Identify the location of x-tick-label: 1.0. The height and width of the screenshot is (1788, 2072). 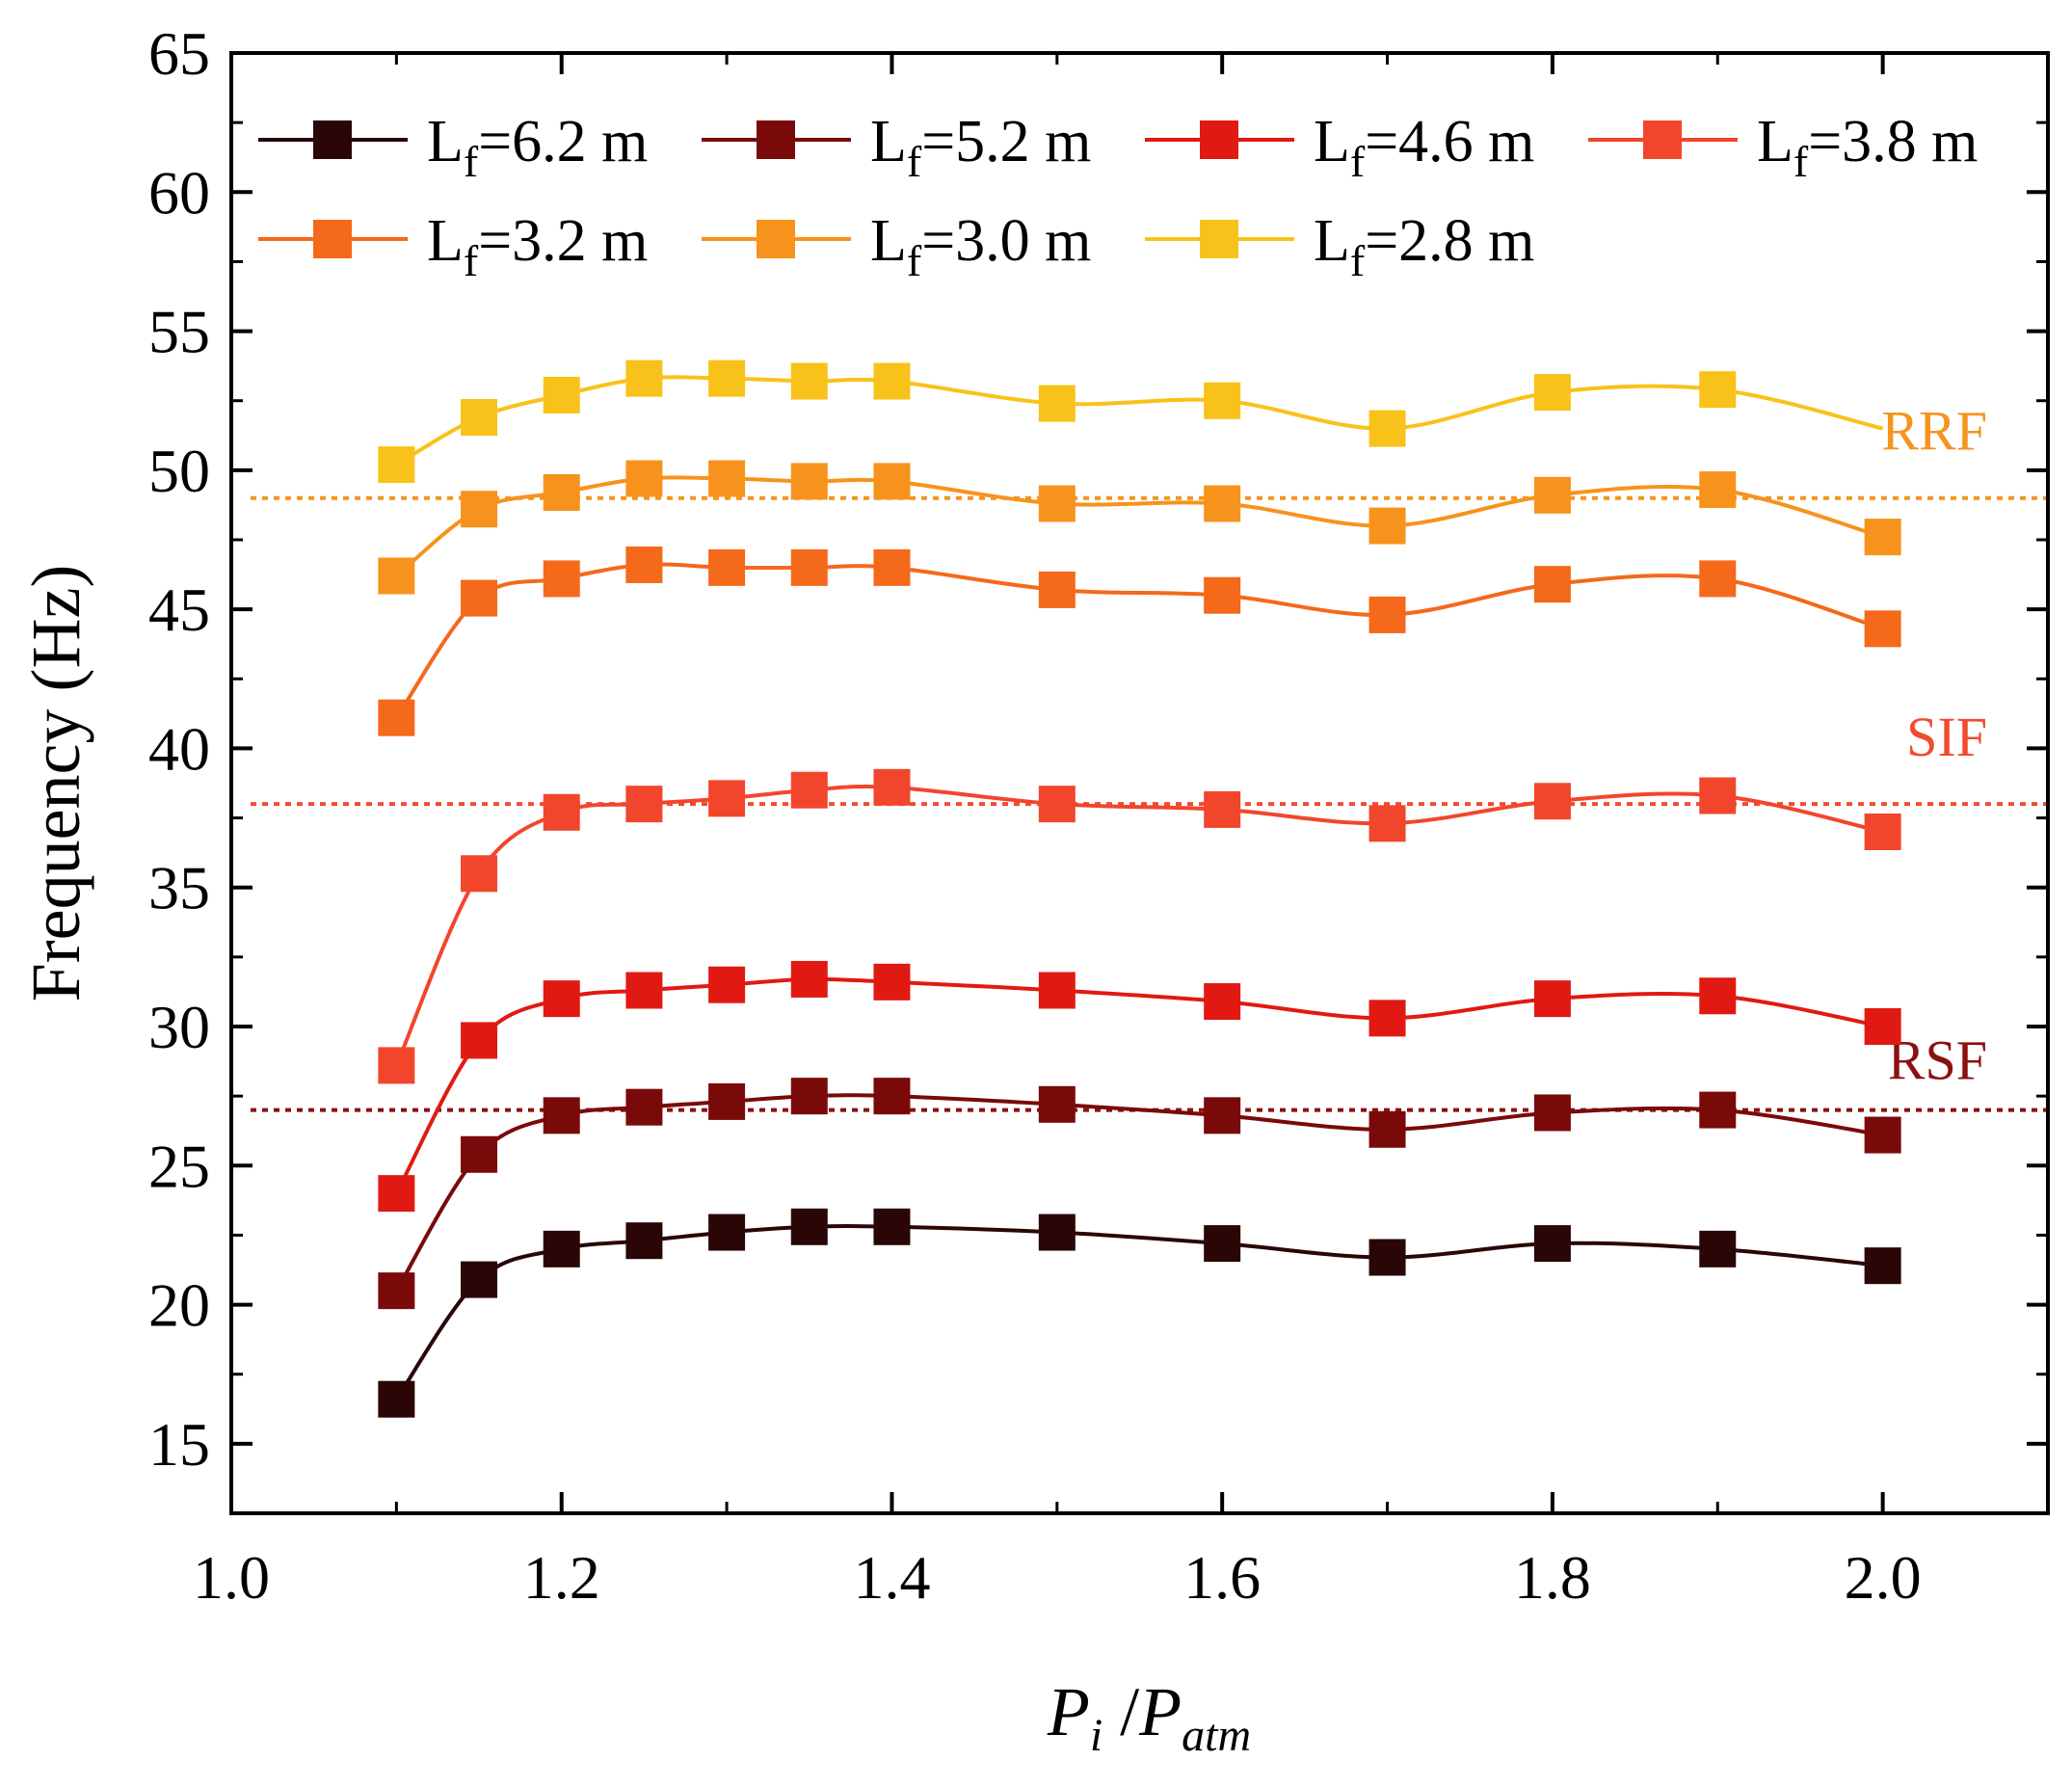
(231, 1577).